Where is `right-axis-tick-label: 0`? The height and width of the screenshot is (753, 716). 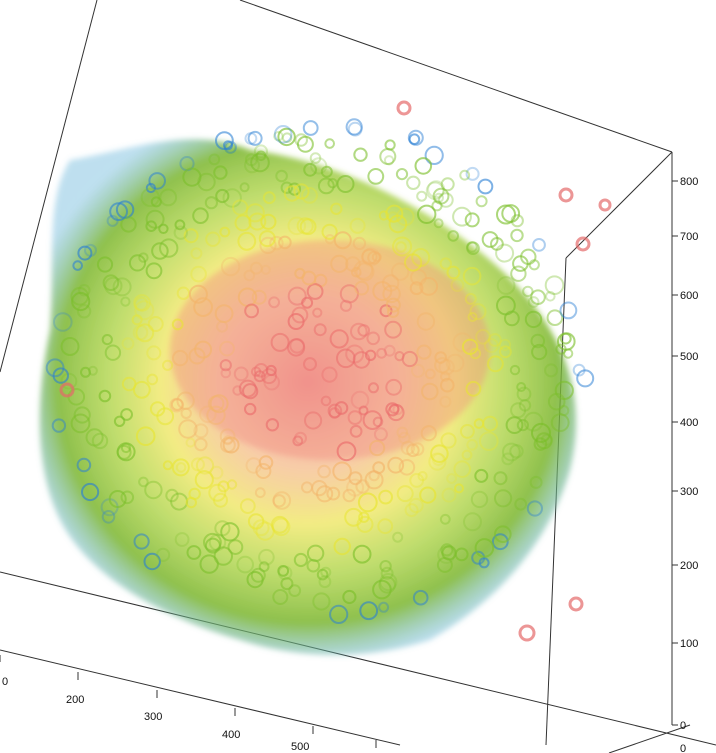 right-axis-tick-label: 0 is located at coordinates (683, 726).